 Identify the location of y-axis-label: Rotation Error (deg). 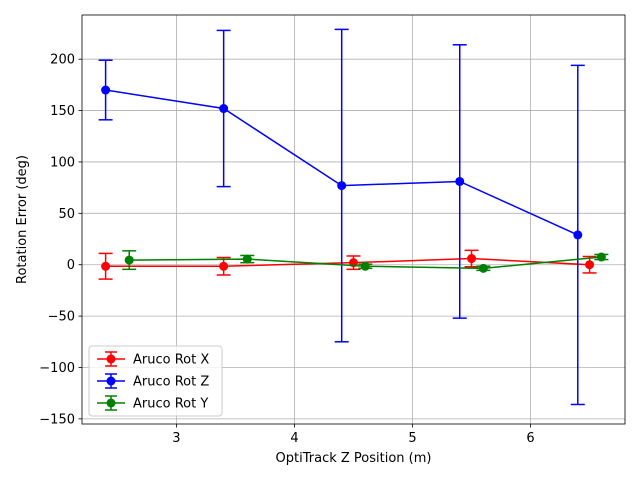
(22, 219).